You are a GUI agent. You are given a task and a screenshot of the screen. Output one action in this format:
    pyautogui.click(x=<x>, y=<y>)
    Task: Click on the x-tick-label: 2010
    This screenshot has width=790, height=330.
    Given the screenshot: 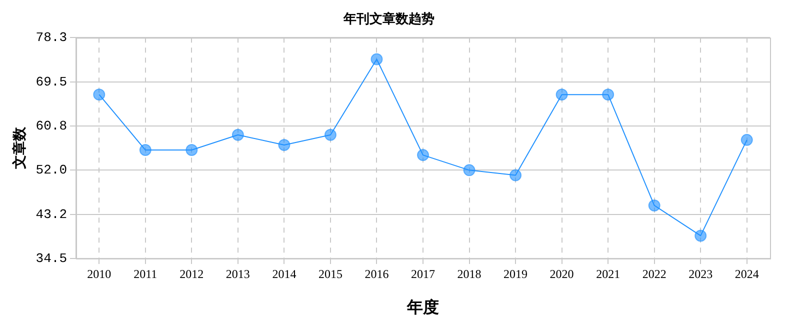 What is the action you would take?
    pyautogui.click(x=99, y=273)
    